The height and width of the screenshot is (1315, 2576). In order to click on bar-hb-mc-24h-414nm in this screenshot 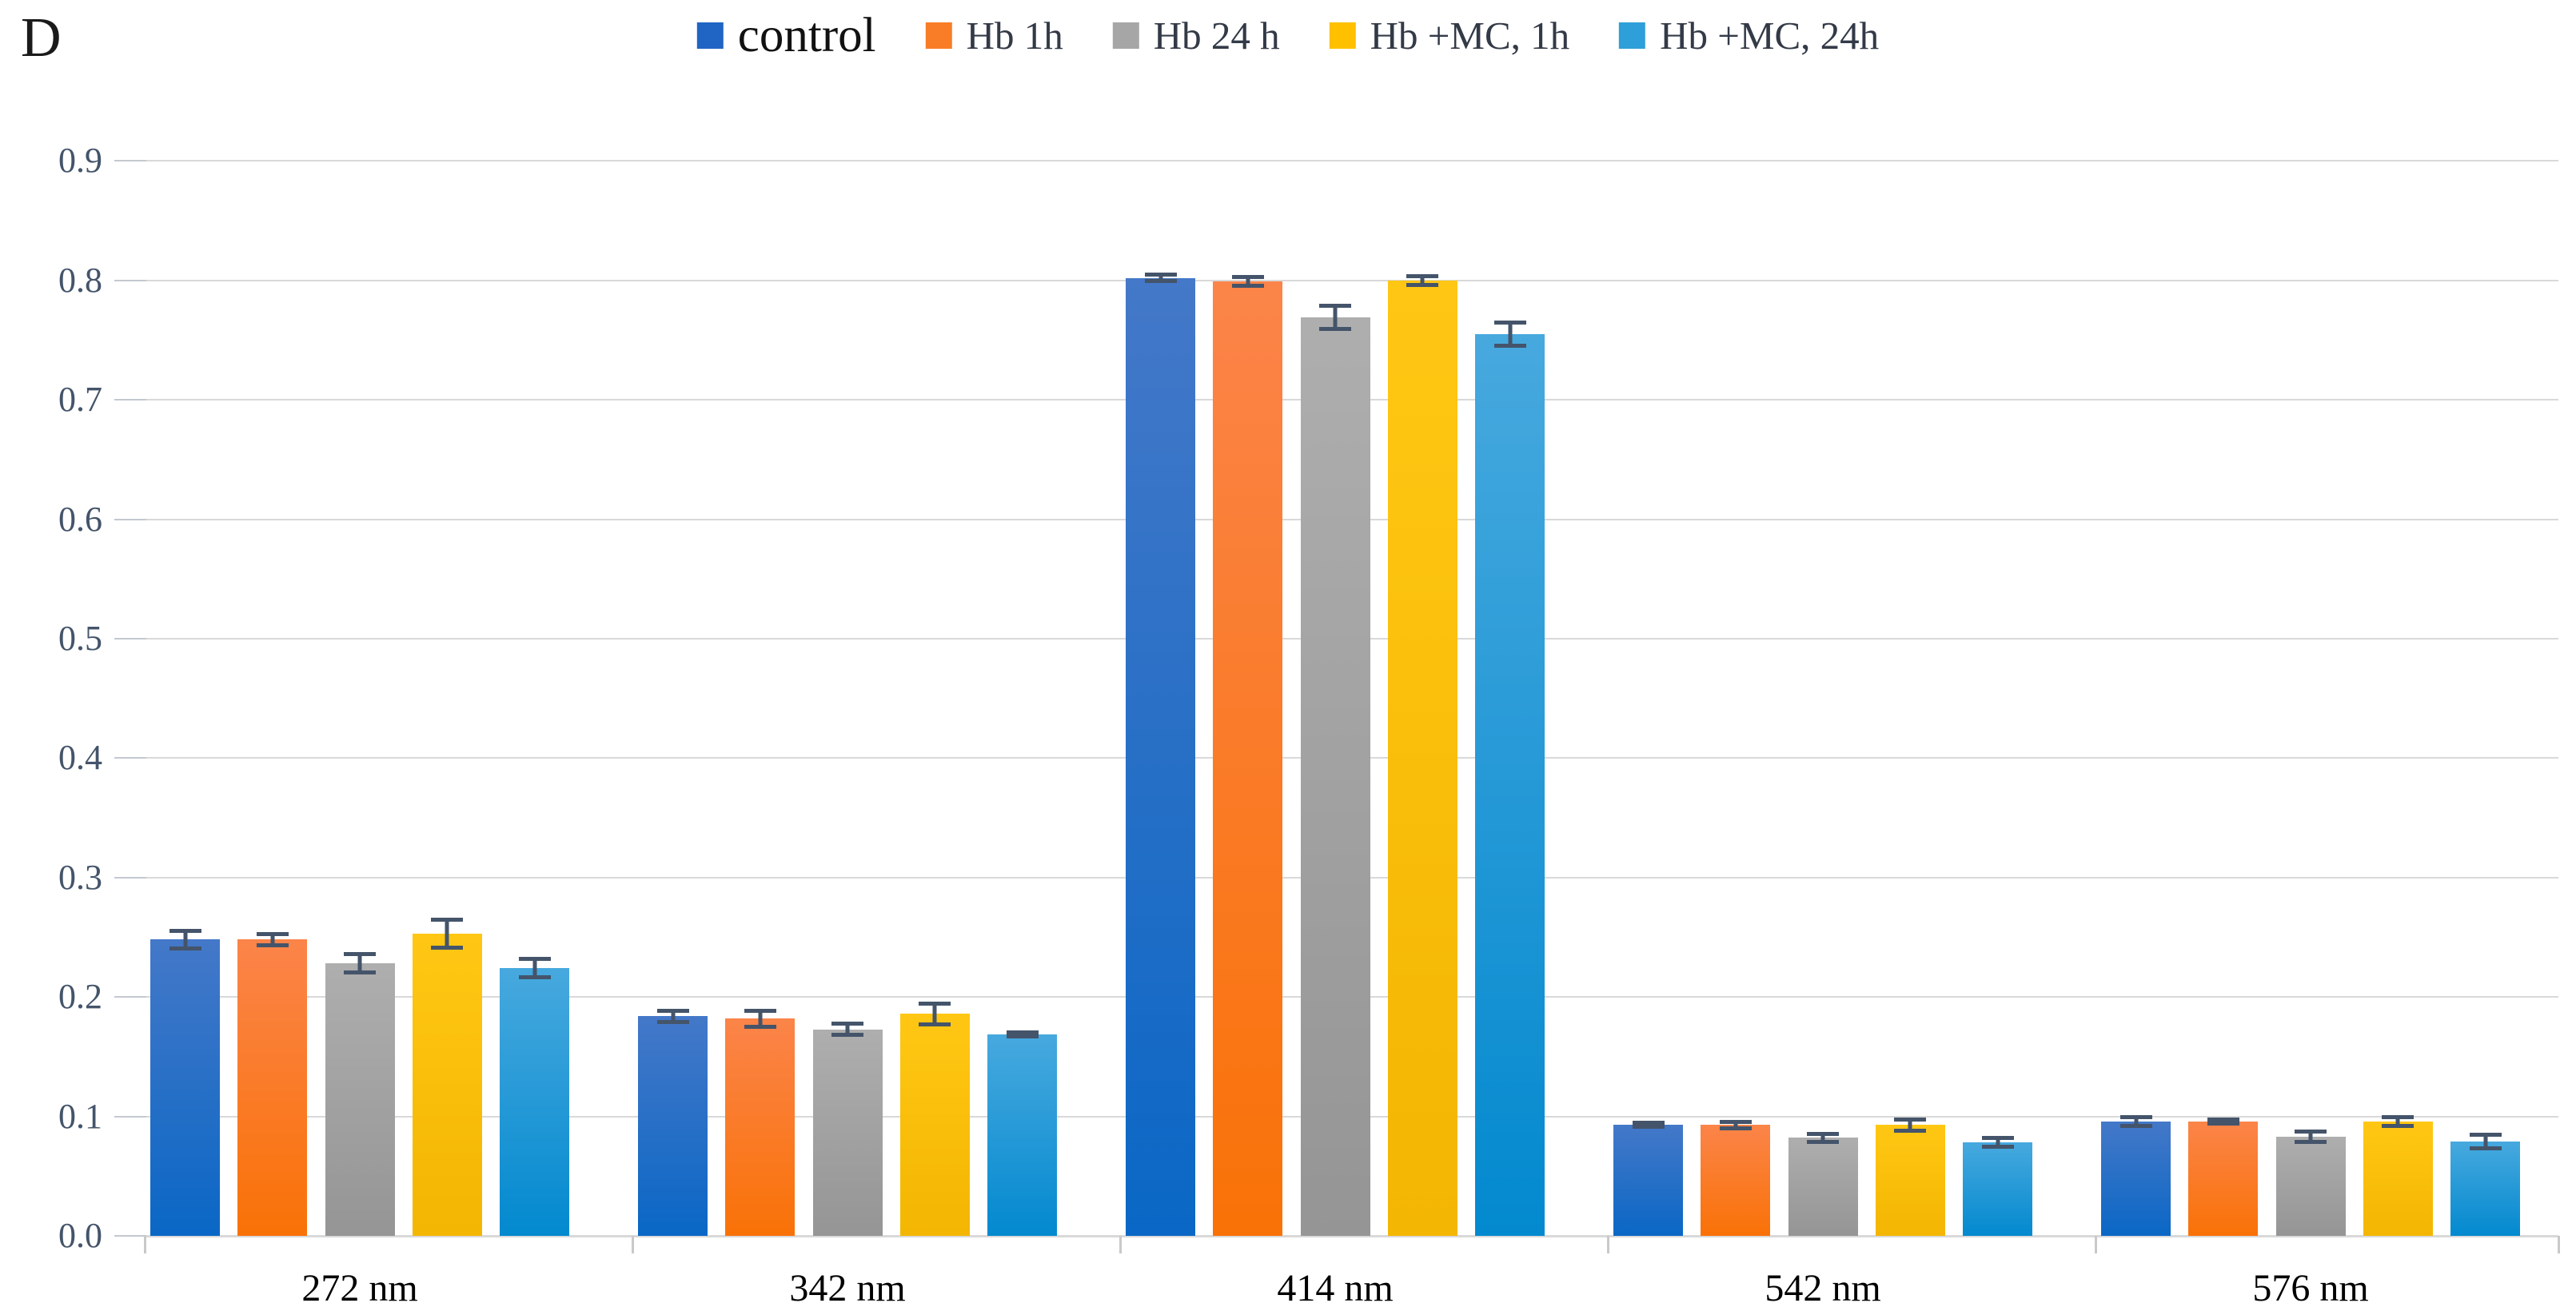, I will do `click(1510, 785)`.